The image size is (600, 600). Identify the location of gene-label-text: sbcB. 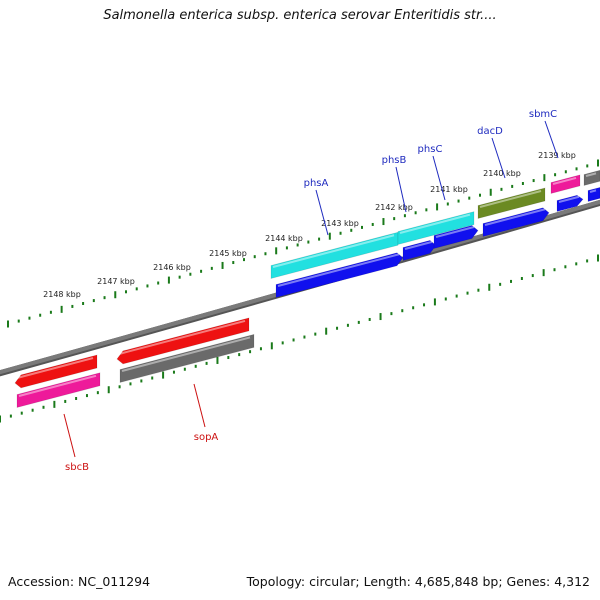
(77, 467).